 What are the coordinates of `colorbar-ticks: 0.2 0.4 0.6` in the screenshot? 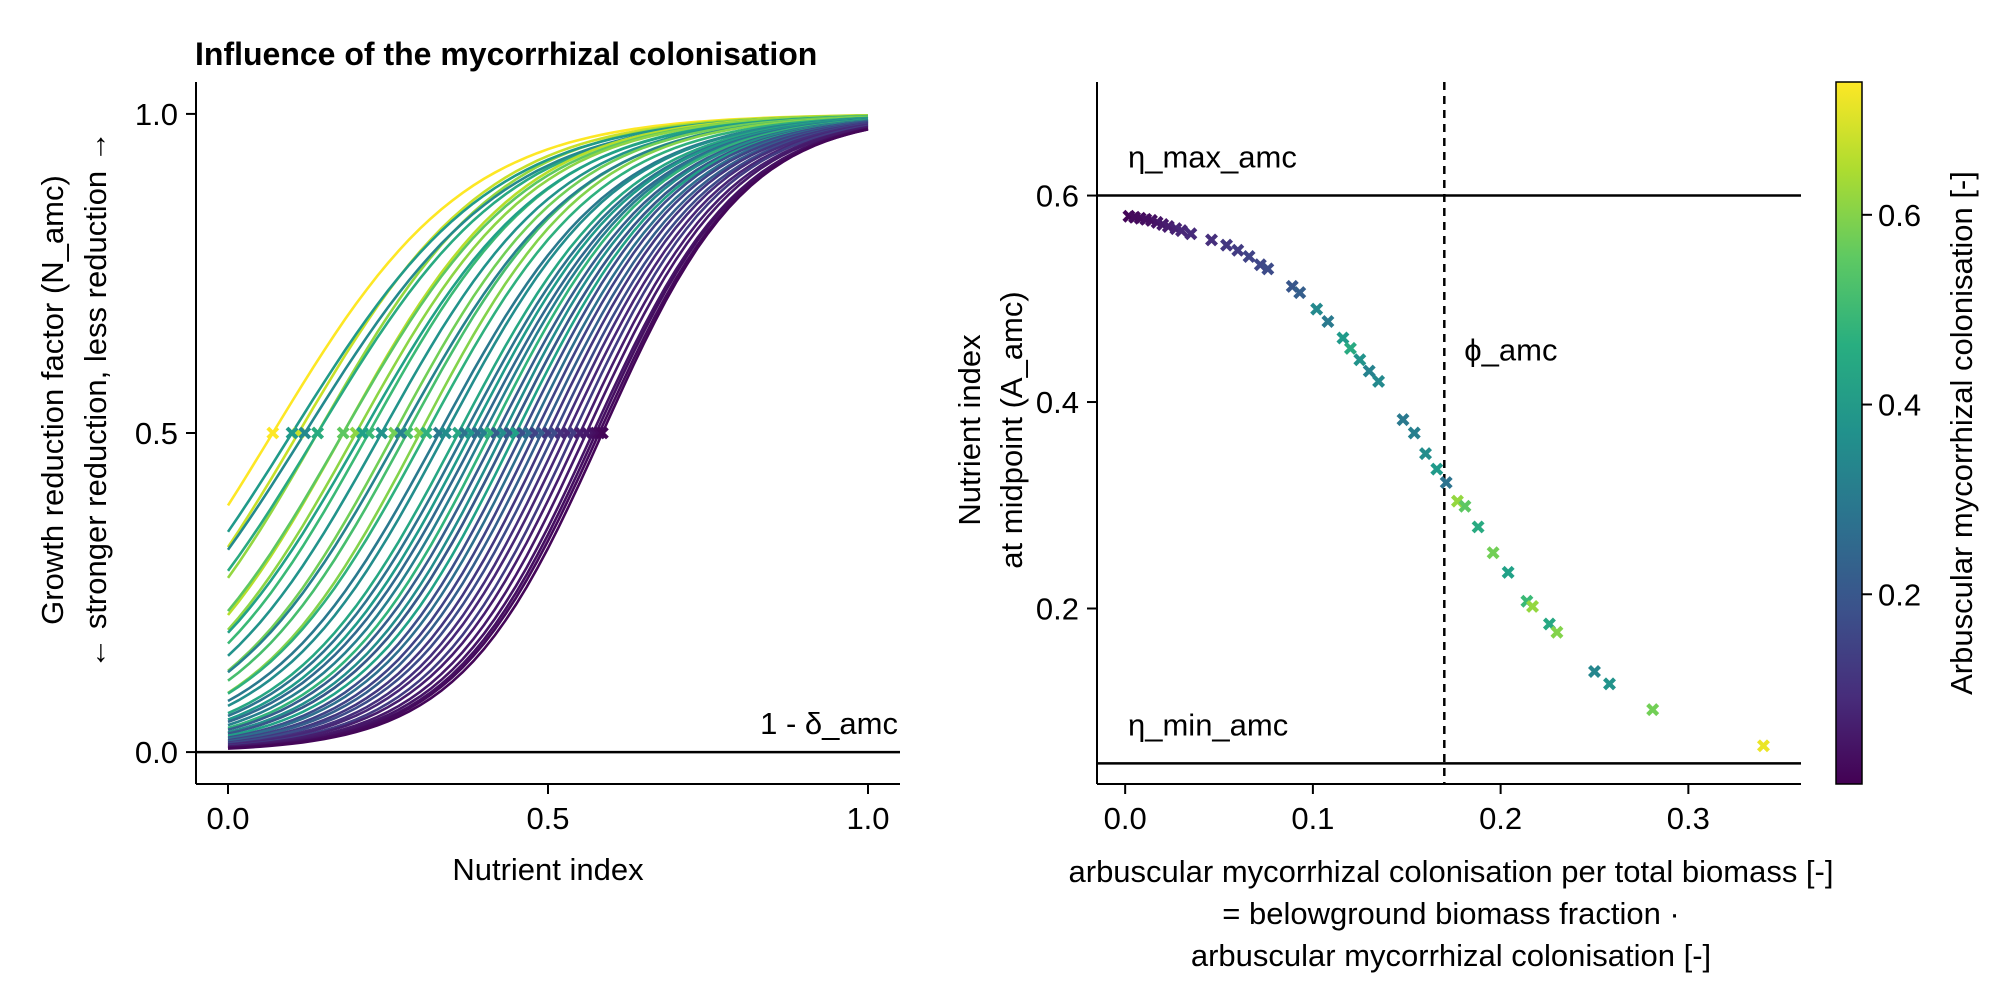 It's located at (1891, 405).